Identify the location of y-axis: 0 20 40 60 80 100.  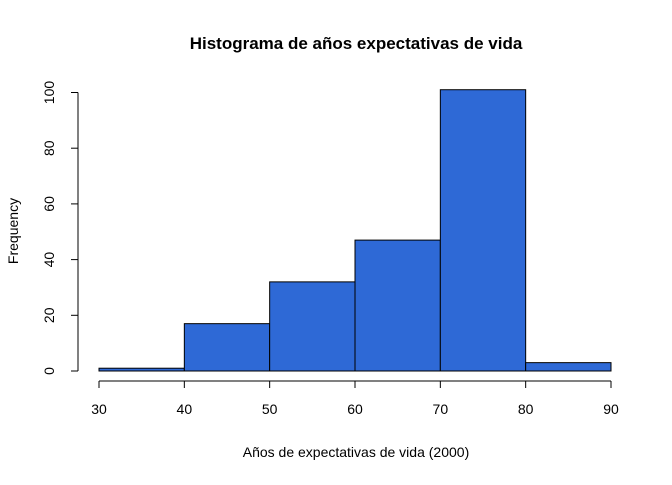
(60, 228).